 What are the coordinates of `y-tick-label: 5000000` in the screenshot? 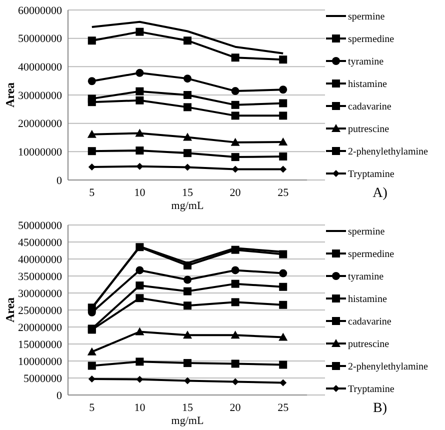 It's located at (43, 378).